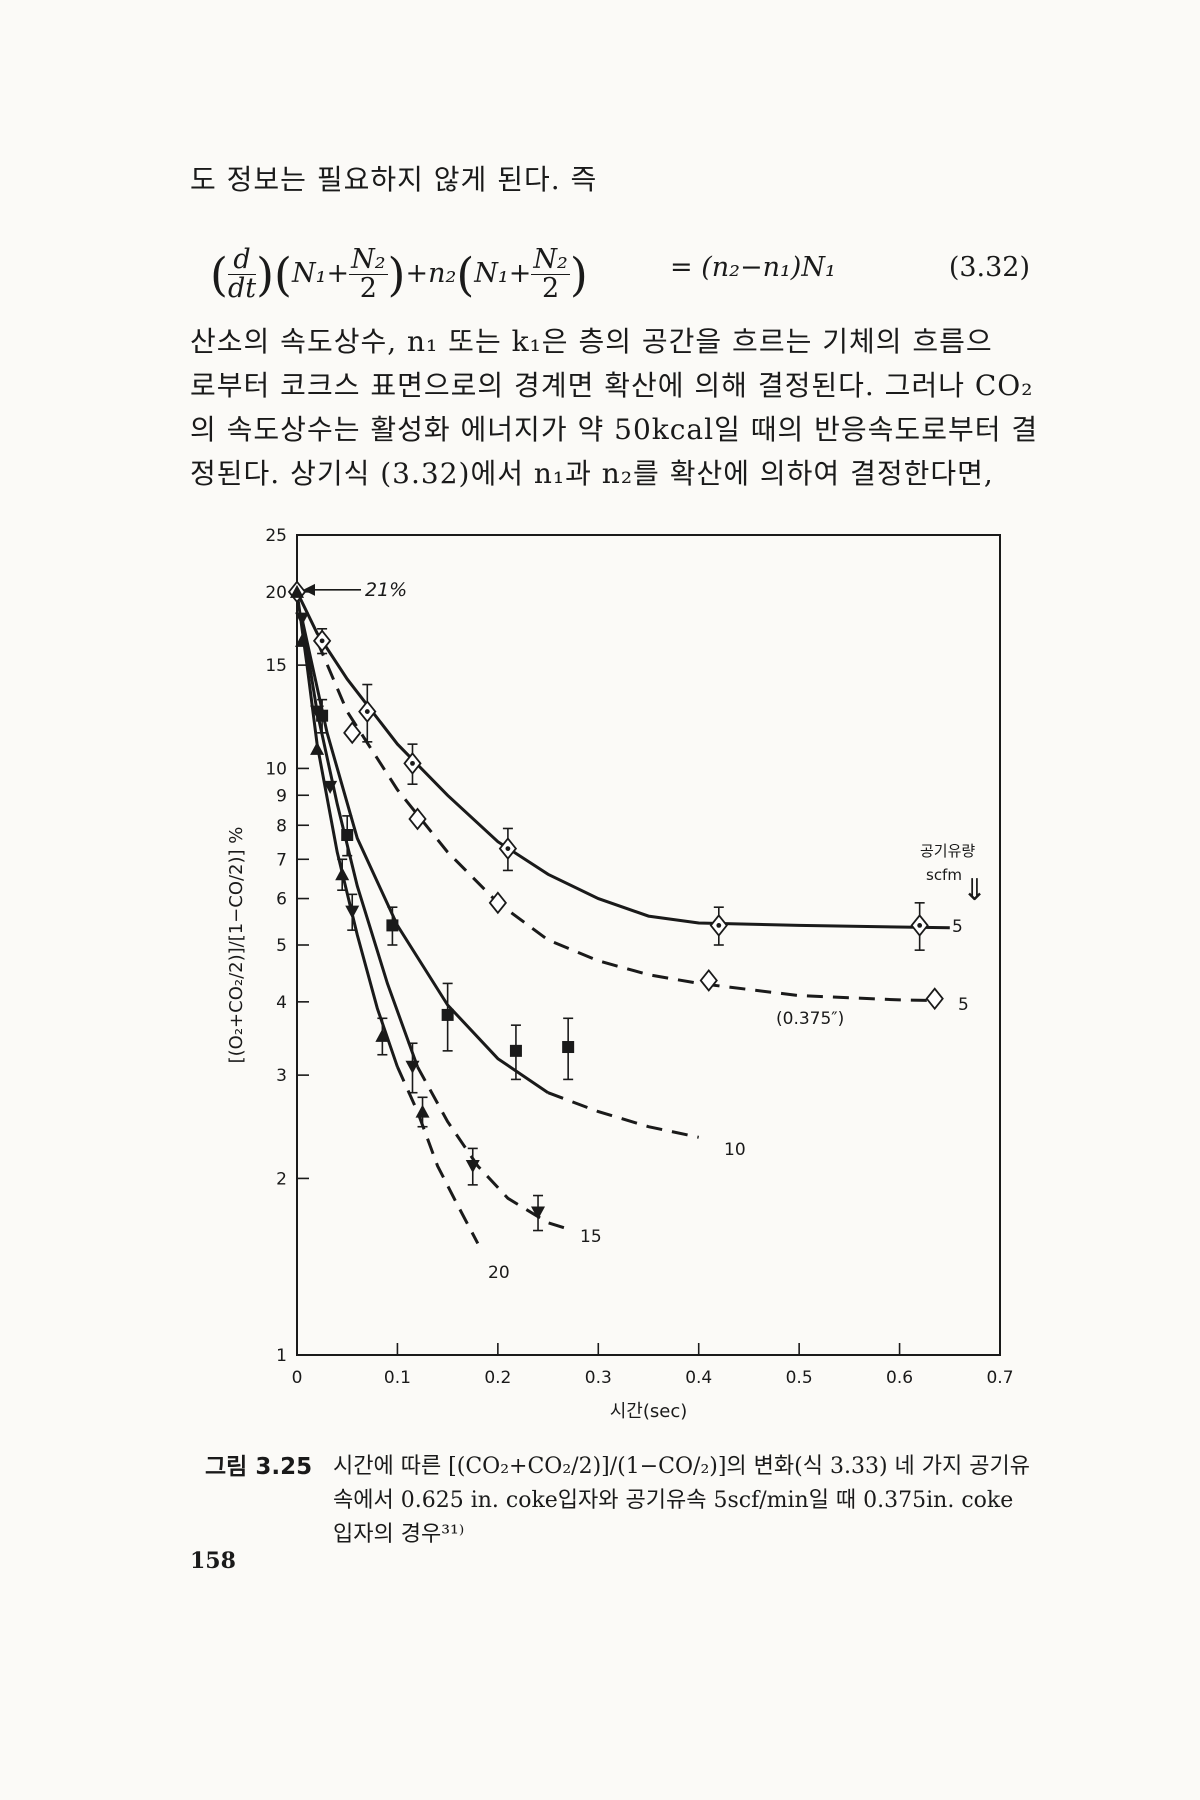  What do you see at coordinates (321, 273) in the screenshot?
I see `term-n1: N₁+` at bounding box center [321, 273].